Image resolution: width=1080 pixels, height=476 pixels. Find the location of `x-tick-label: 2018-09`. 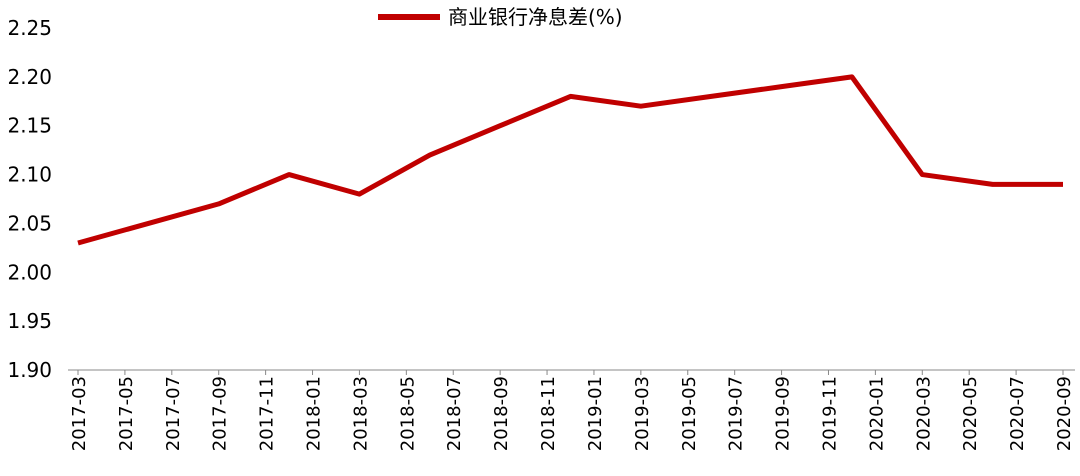

x-tick-label: 2018-09 is located at coordinates (501, 413).